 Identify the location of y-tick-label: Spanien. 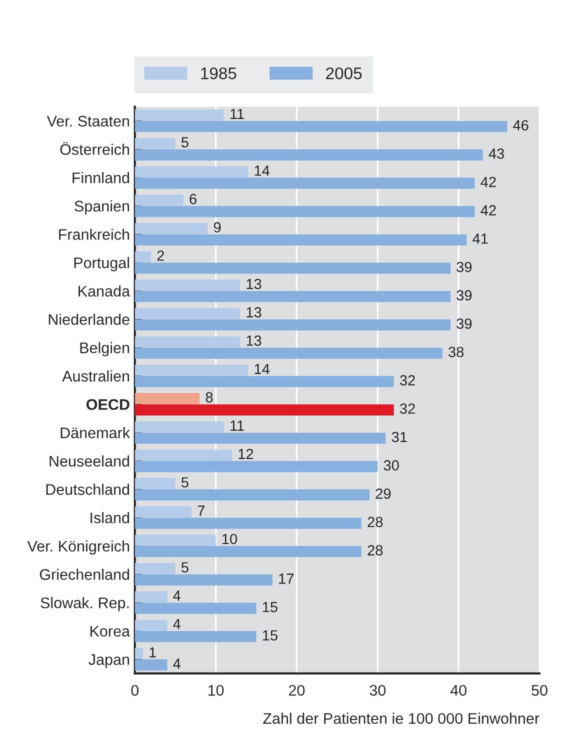
(102, 207).